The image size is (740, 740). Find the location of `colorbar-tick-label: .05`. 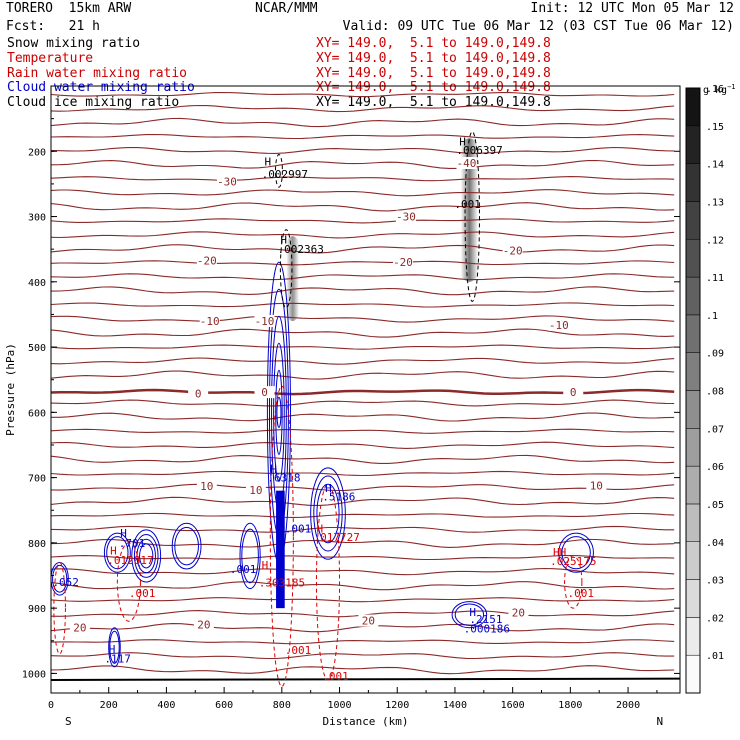

colorbar-tick-label: .05 is located at coordinates (715, 505).